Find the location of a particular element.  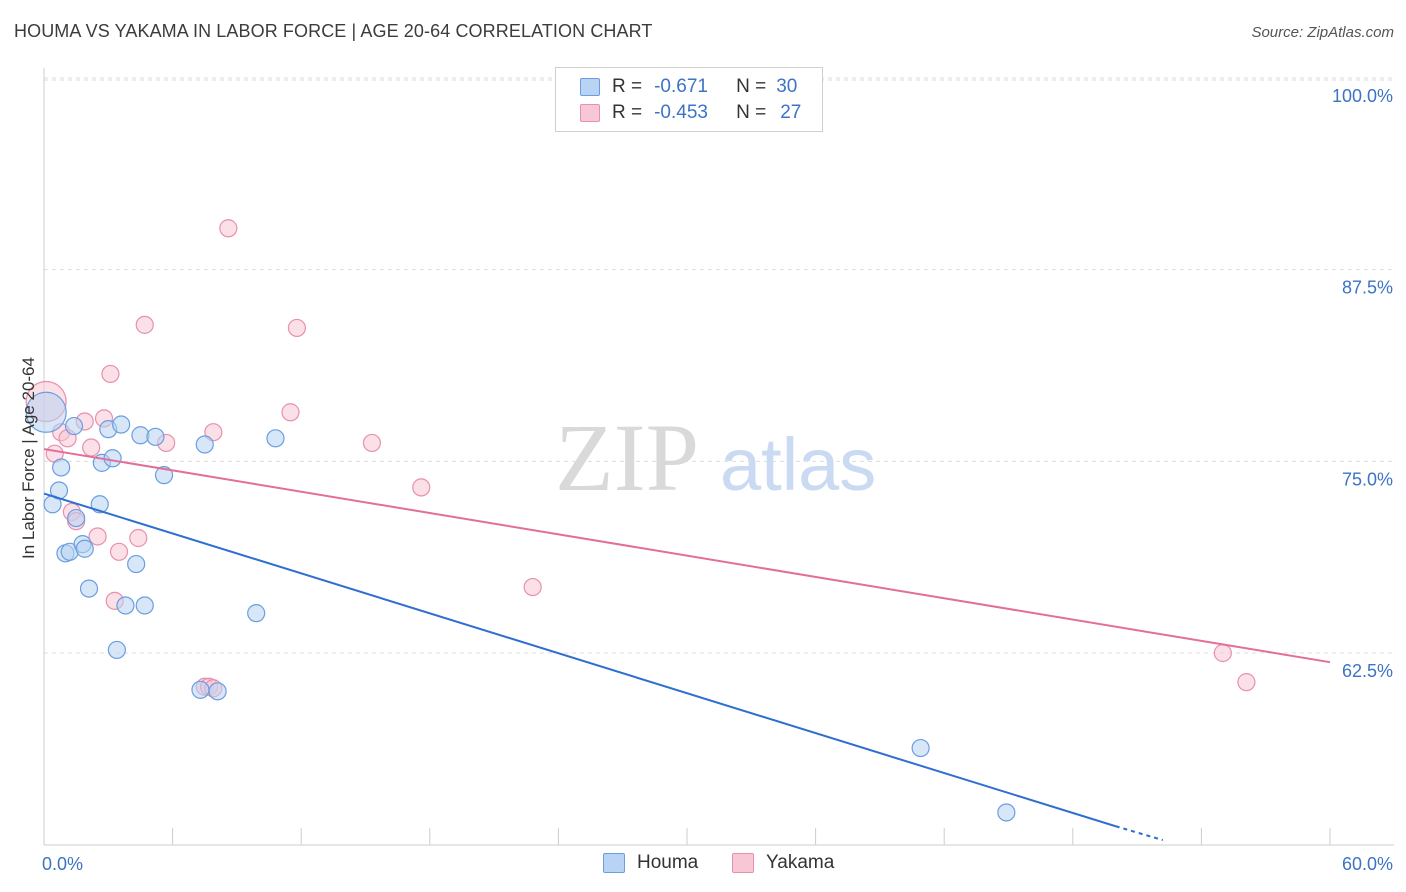

legend-row-yakama: R = -0.453 N = 27 is located at coordinates (690, 113).